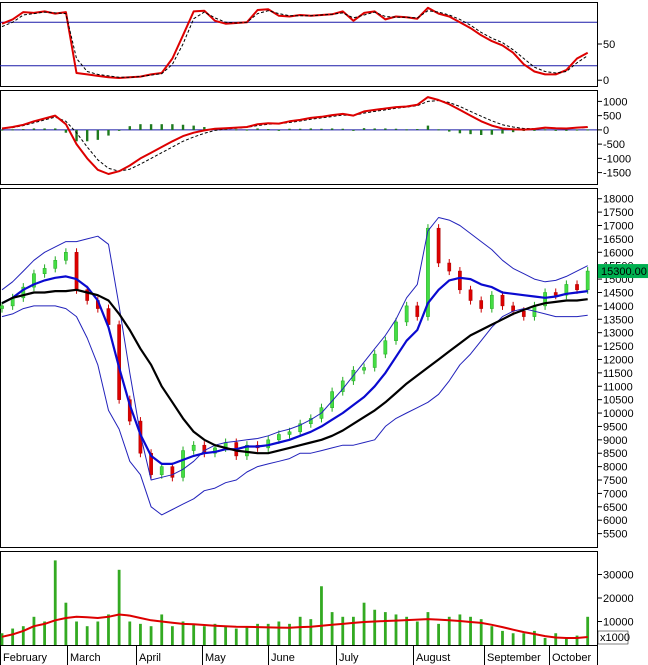  Describe the element at coordinates (618, 307) in the screenshot. I see `y-tick-label: 14000` at that location.